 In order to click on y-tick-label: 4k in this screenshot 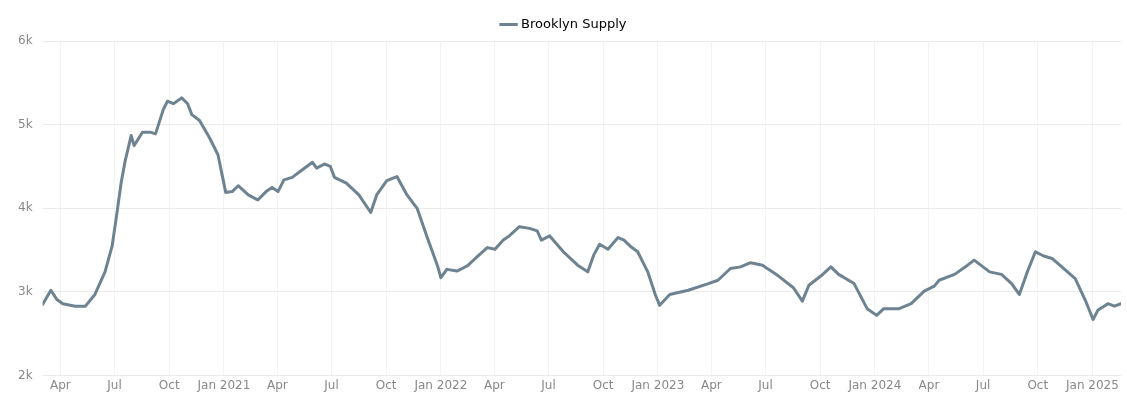, I will do `click(25, 207)`.